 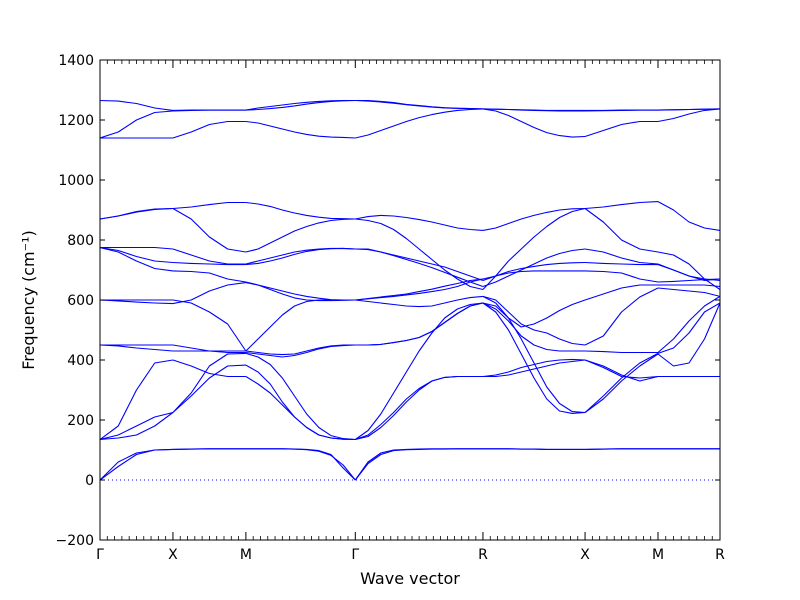 I want to click on y-tick-label: 800, so click(x=80, y=241).